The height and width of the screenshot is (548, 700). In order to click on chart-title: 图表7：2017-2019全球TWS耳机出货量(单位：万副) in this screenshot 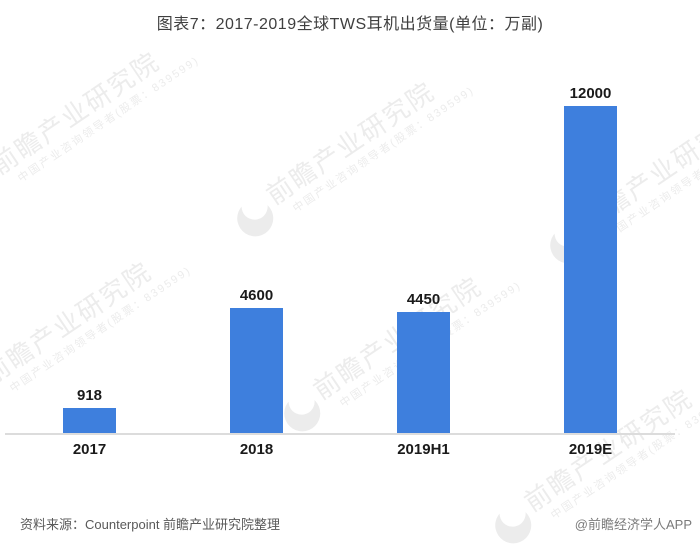, I will do `click(350, 24)`.